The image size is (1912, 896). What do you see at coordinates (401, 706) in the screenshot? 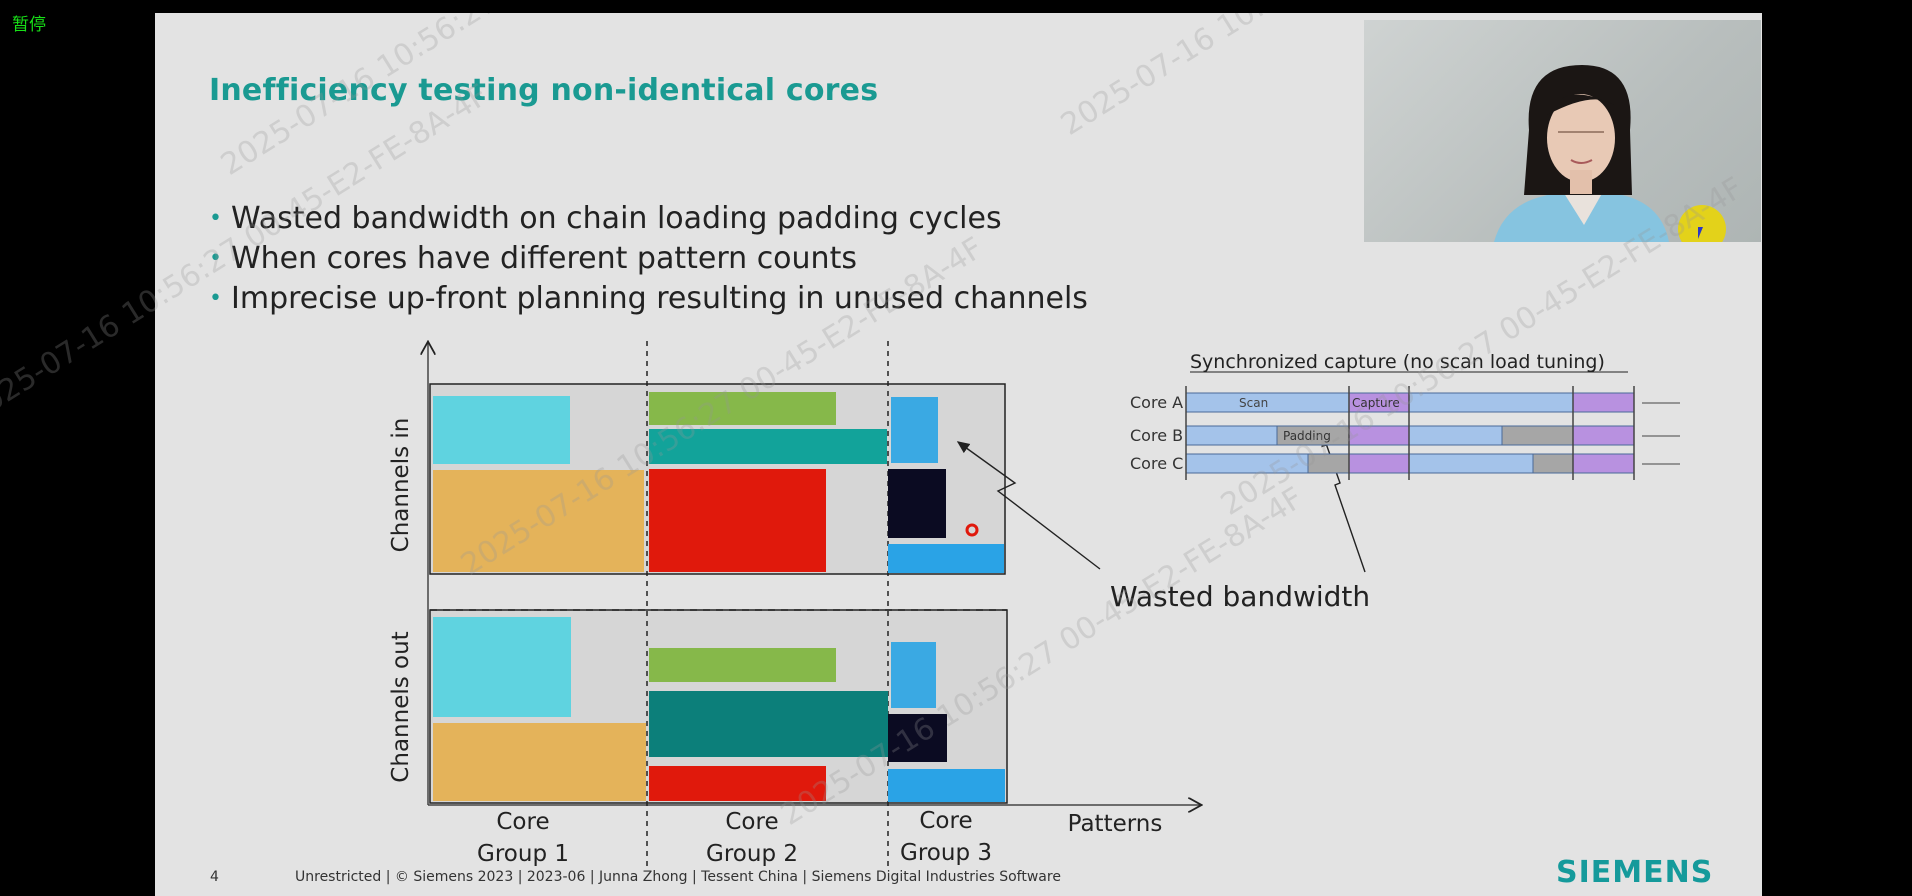
I see `y-label-out: Channels out` at bounding box center [401, 706].